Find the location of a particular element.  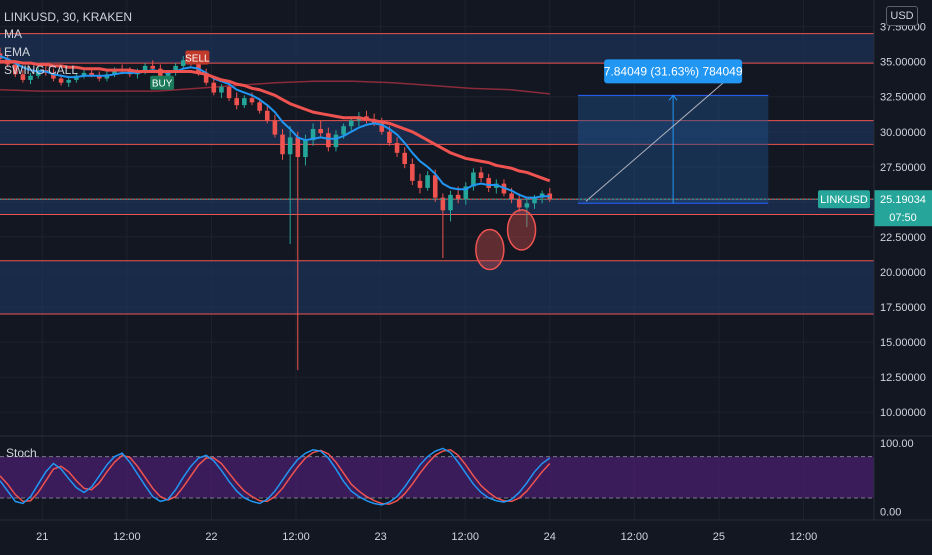

indicator-ma: MA is located at coordinates (13, 34).